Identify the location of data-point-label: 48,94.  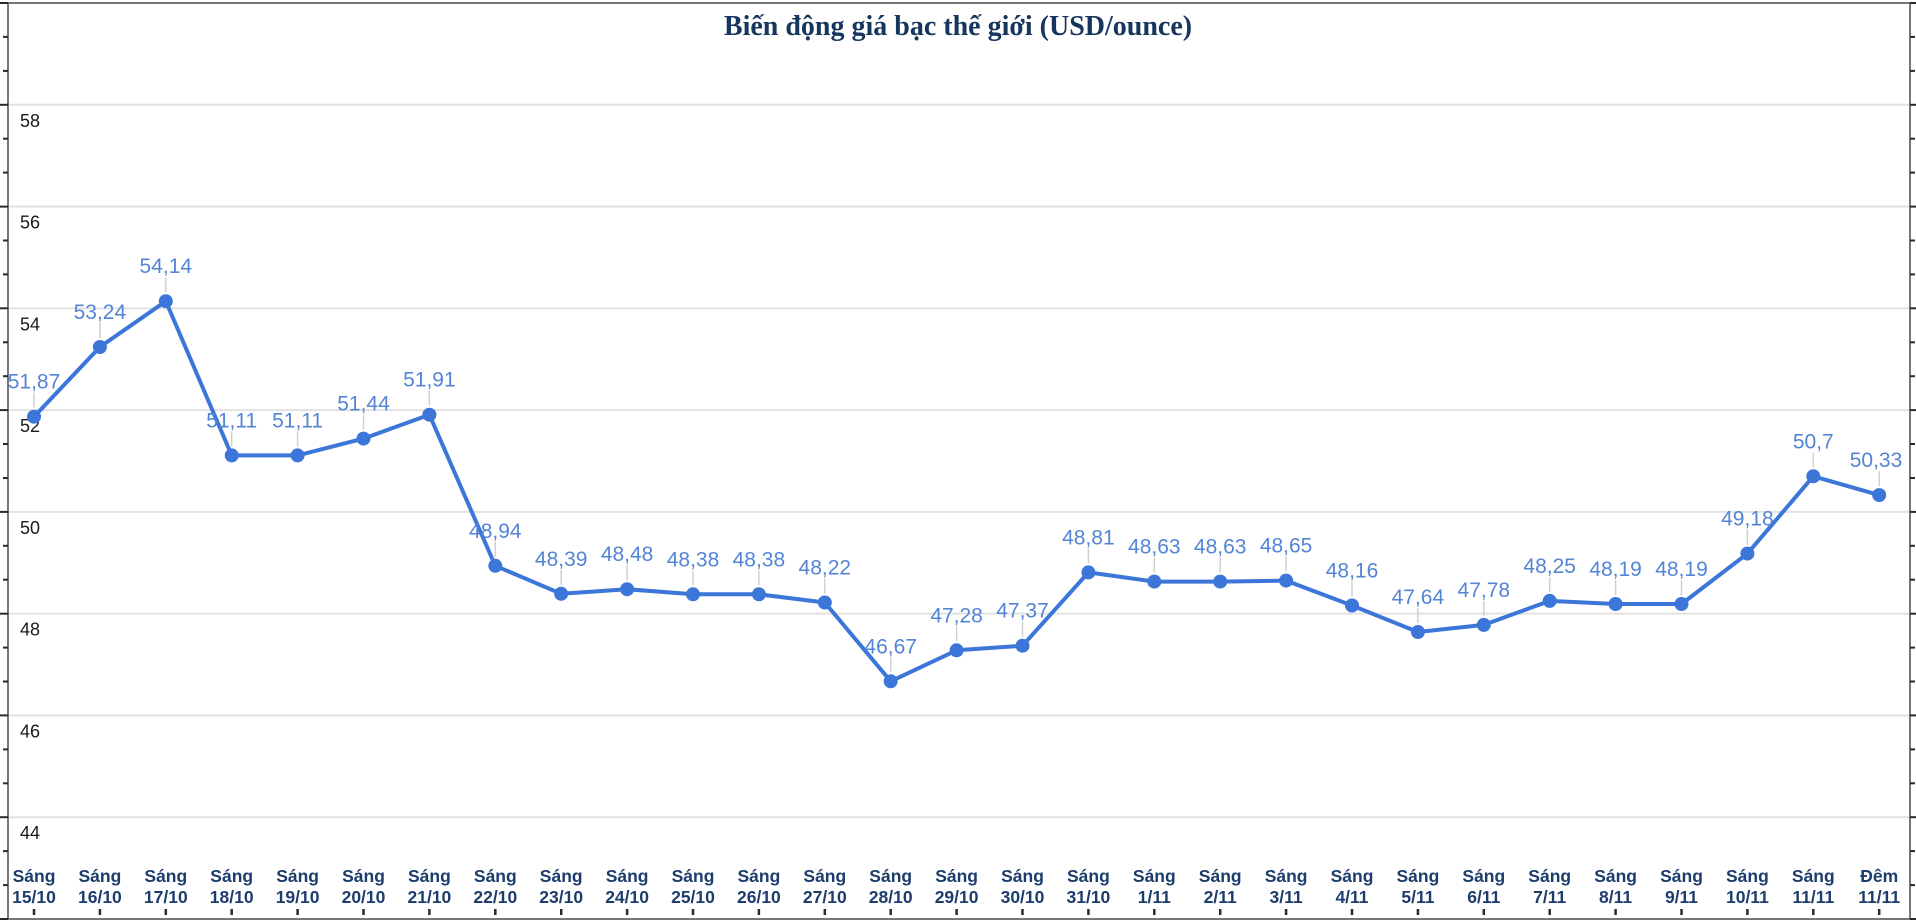
(495, 531).